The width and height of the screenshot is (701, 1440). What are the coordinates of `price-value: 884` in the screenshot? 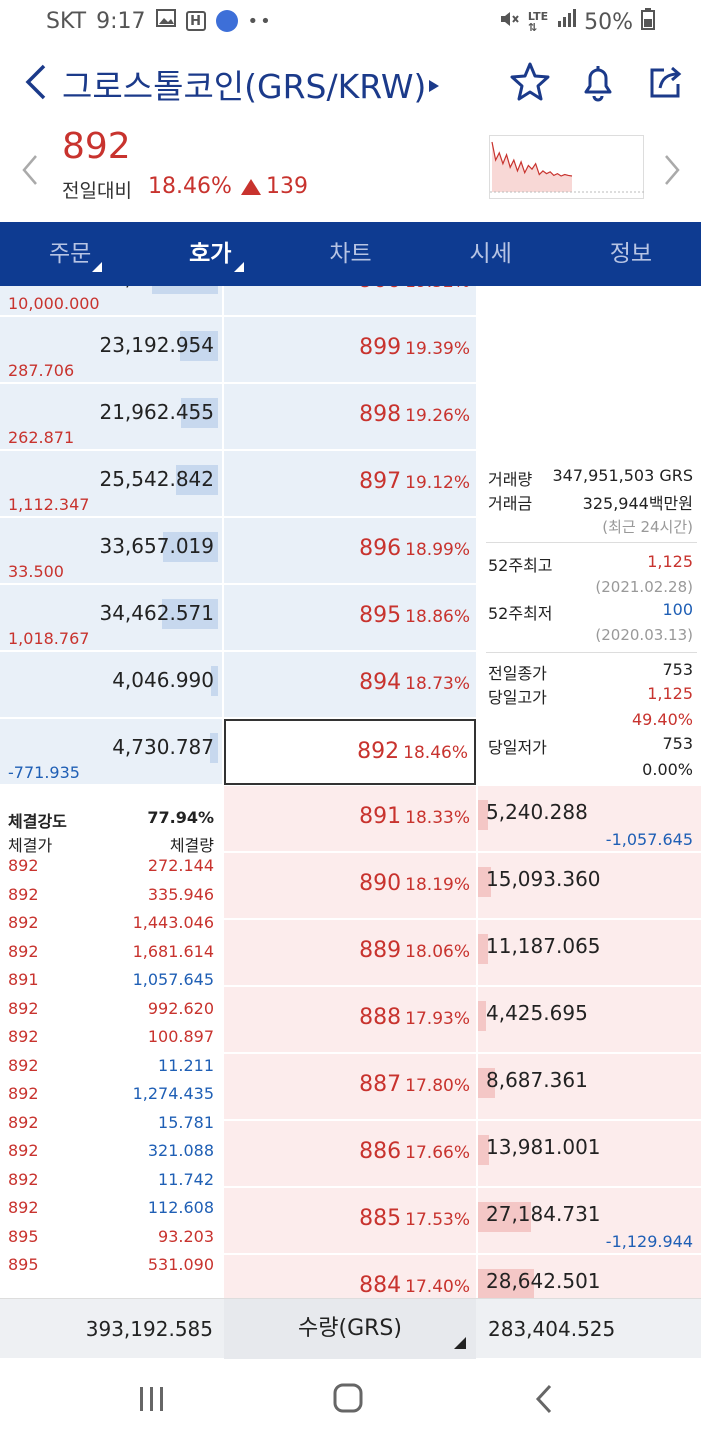 It's located at (380, 1285).